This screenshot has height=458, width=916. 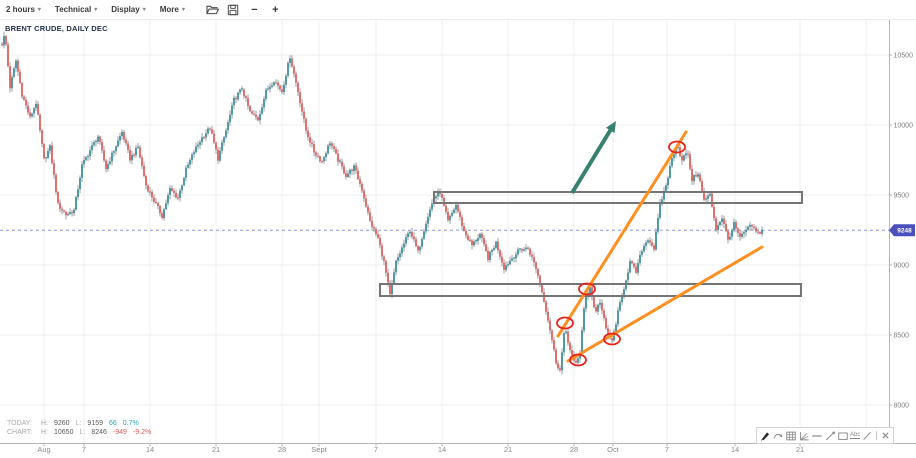 I want to click on gann-angles-tool-button, so click(x=804, y=436).